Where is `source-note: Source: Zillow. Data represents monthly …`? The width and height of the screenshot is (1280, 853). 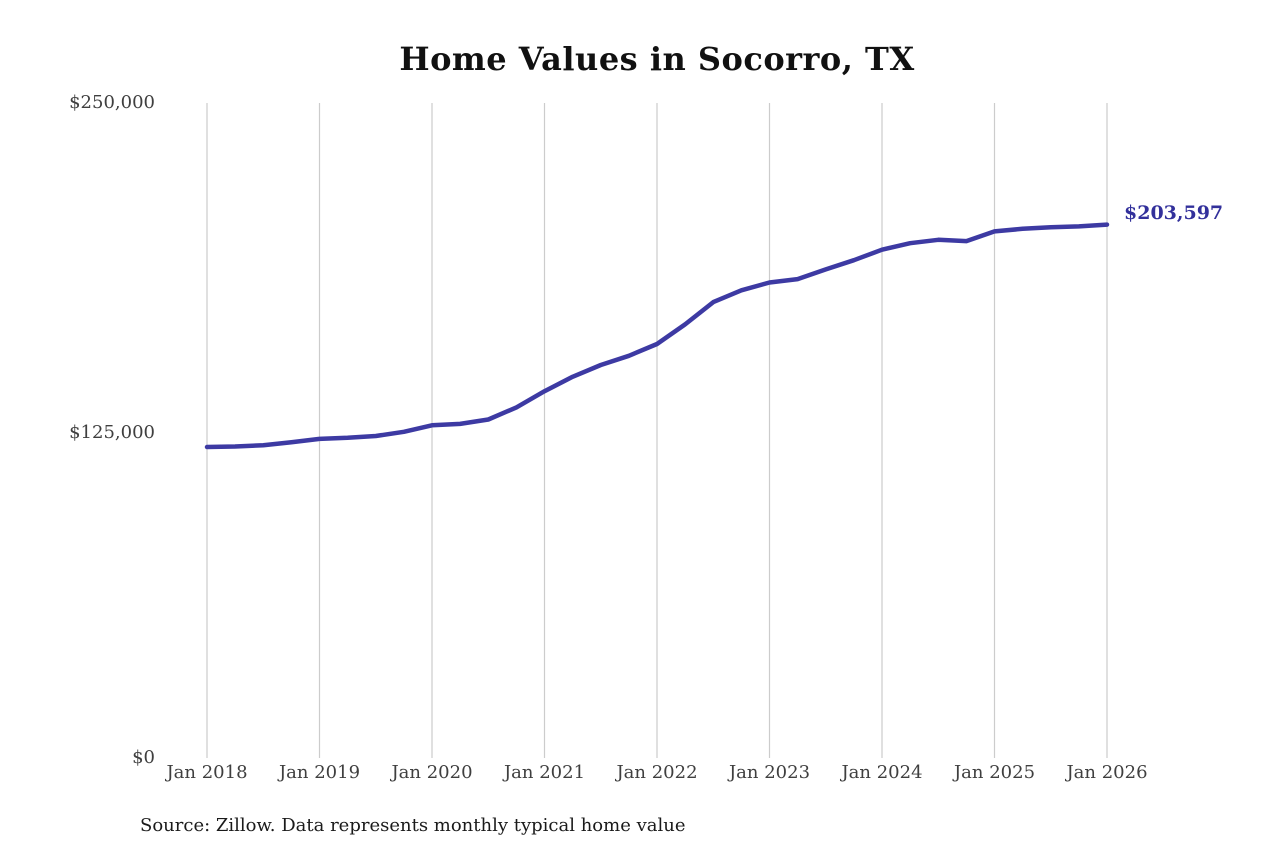 source-note: Source: Zillow. Data represents monthly … is located at coordinates (413, 825).